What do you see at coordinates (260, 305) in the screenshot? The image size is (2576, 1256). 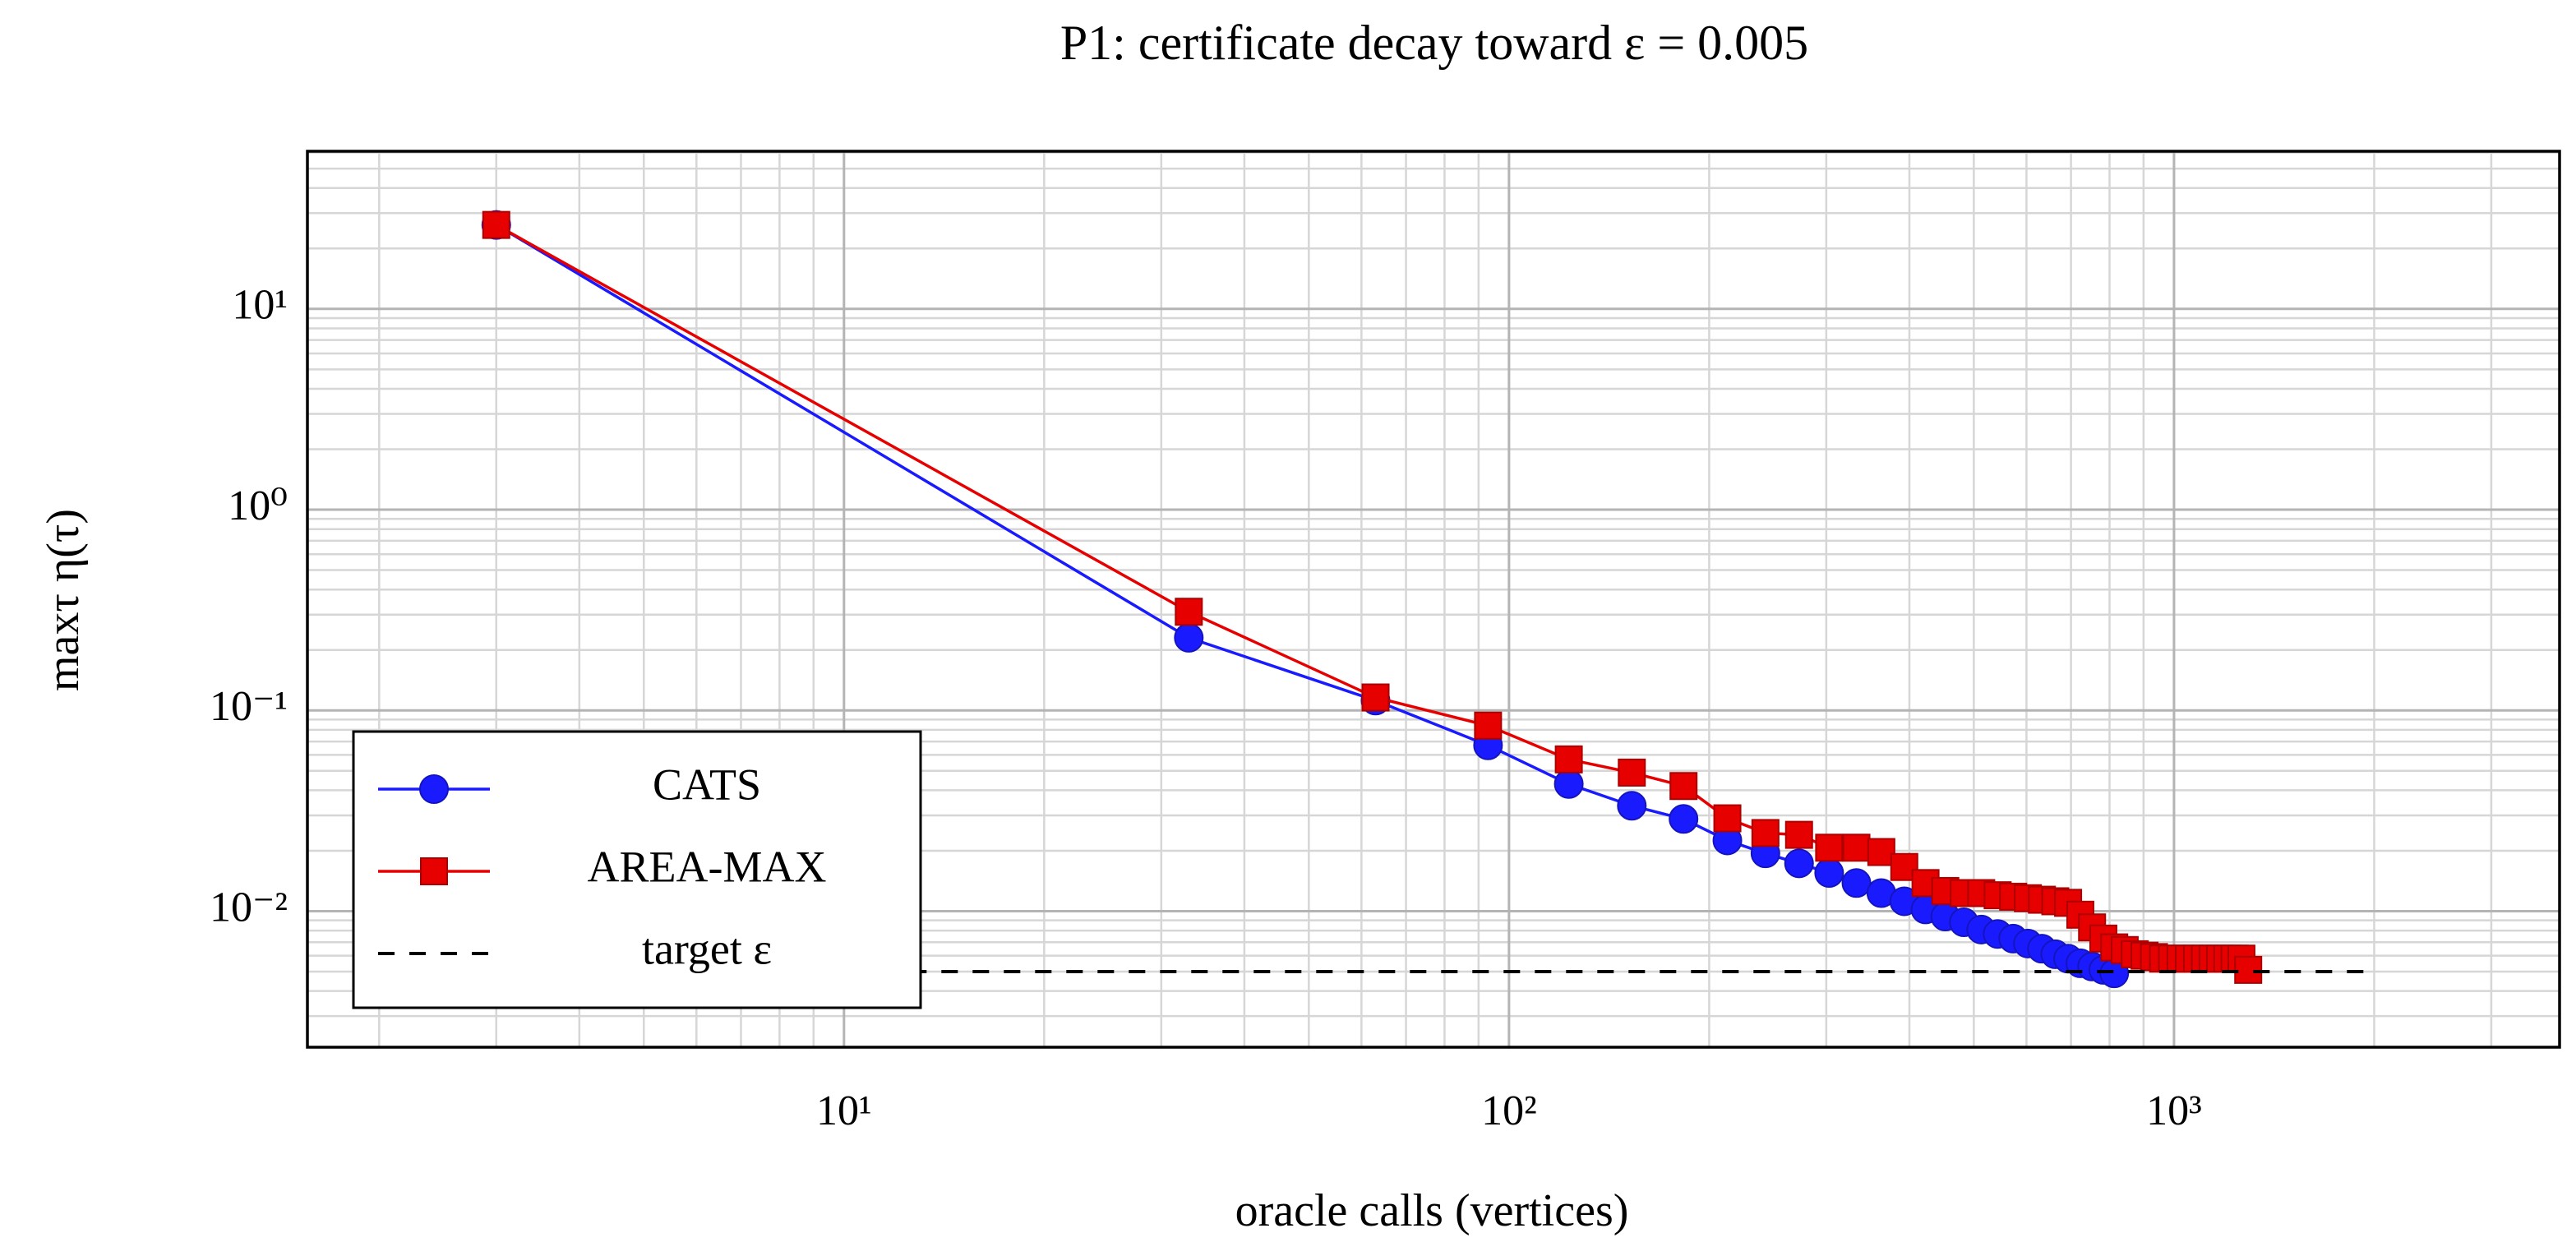 I see `y-tick-label: 10¹` at bounding box center [260, 305].